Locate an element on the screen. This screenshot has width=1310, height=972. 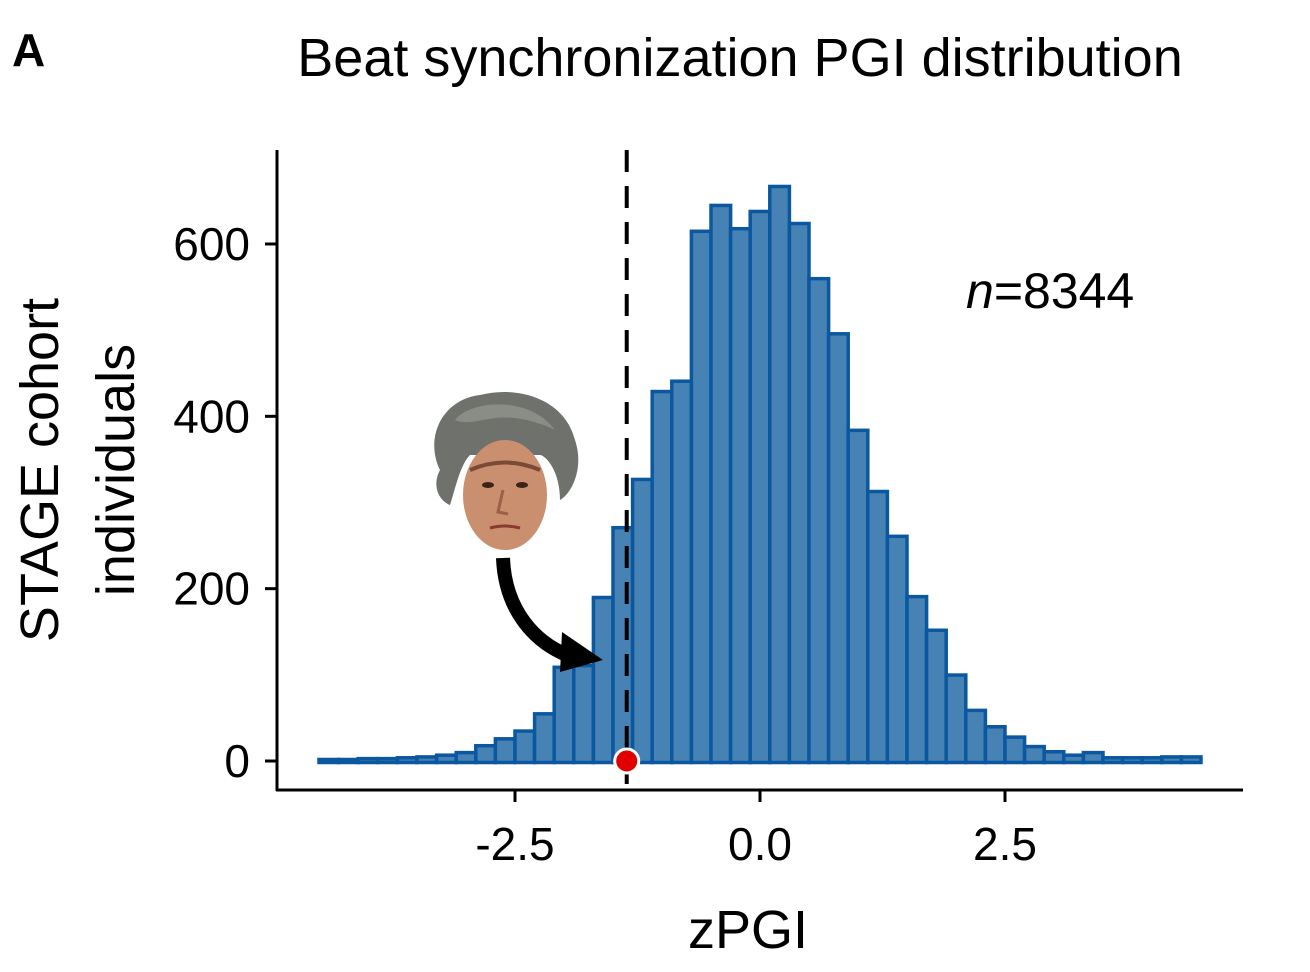
x-ticks: -2.5 0.0 2.5 is located at coordinates (756, 830).